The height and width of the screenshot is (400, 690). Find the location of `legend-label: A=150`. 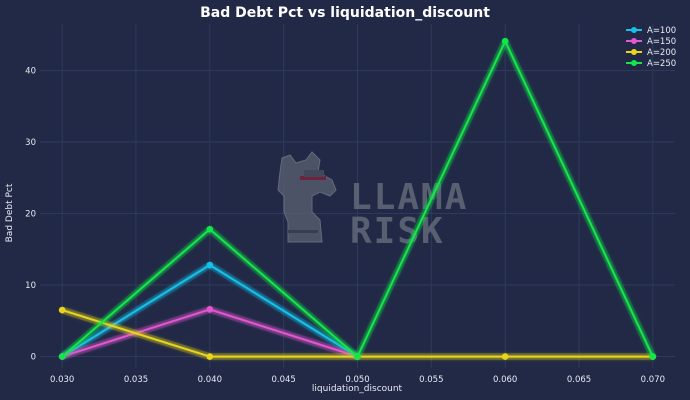

legend-label: A=150 is located at coordinates (661, 42).